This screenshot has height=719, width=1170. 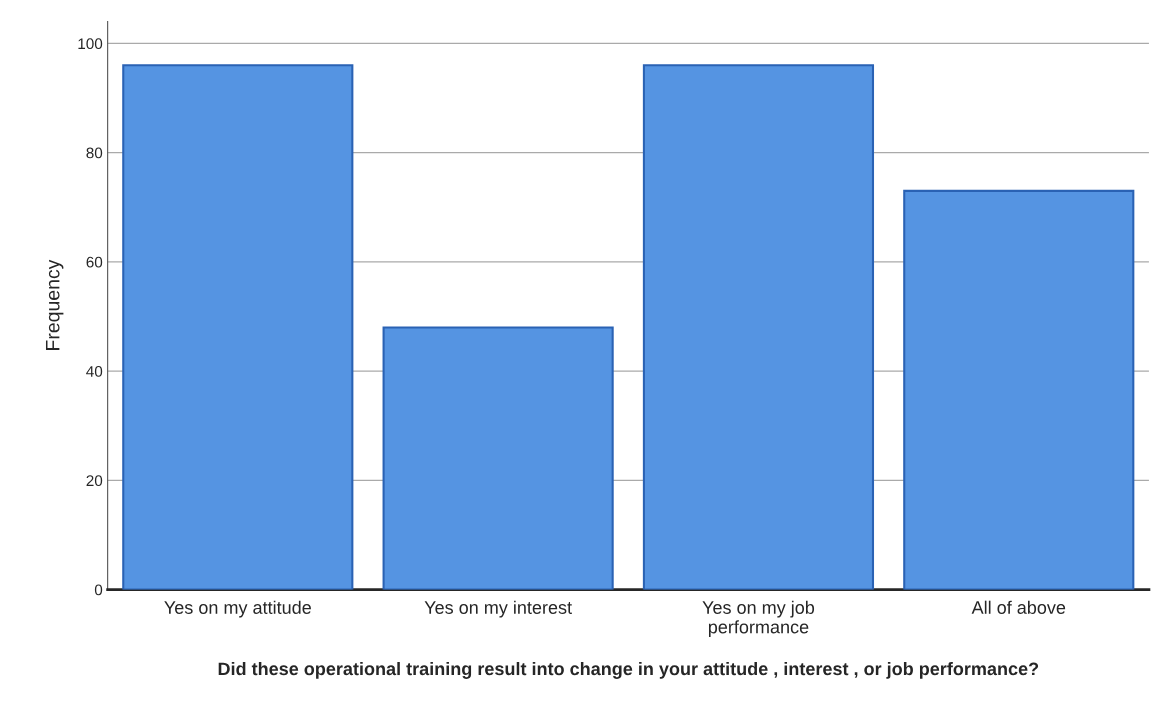 What do you see at coordinates (498, 609) in the screenshot?
I see `x-tick-label: Yes on my interest` at bounding box center [498, 609].